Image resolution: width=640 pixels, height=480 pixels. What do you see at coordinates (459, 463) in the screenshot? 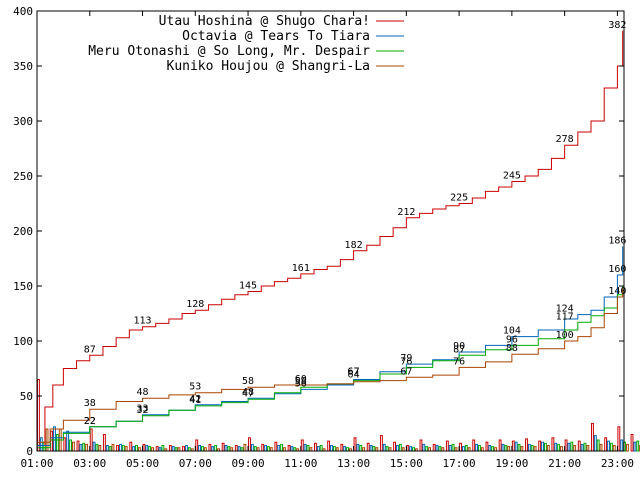
I see `x-tick-label: 17:00` at bounding box center [459, 463].